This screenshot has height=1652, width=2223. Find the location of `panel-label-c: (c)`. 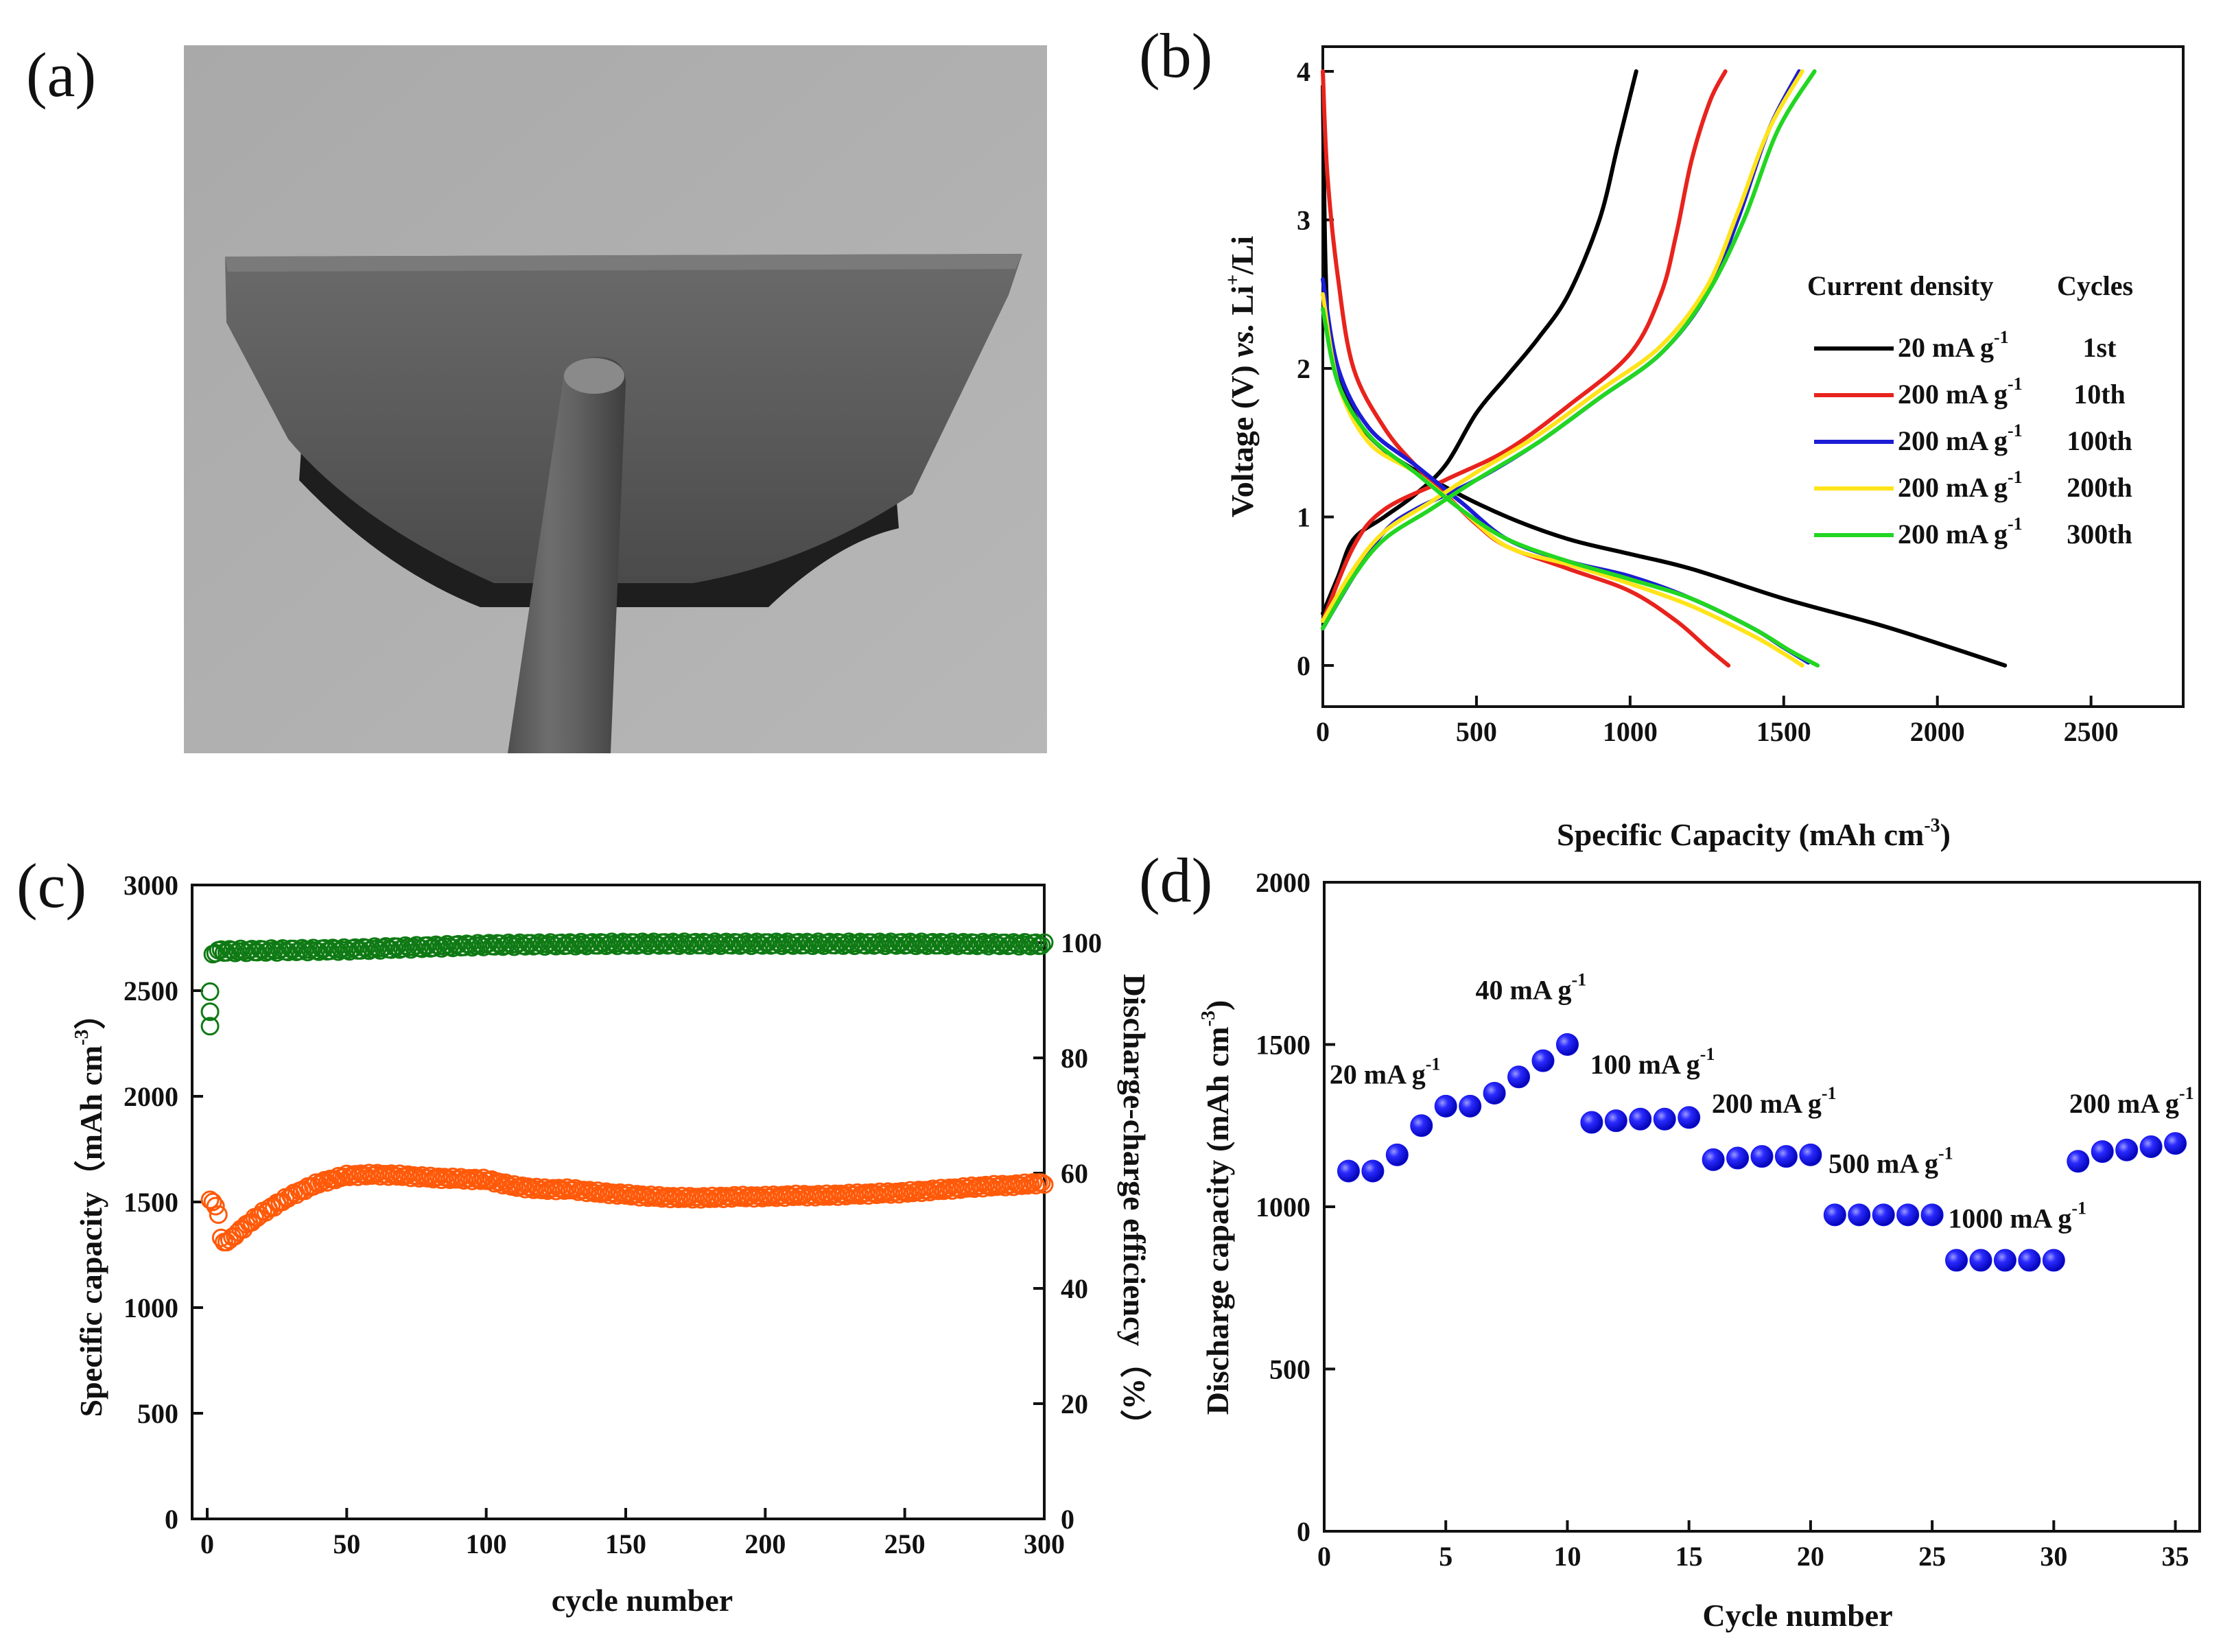

panel-label-c: (c) is located at coordinates (51, 886).